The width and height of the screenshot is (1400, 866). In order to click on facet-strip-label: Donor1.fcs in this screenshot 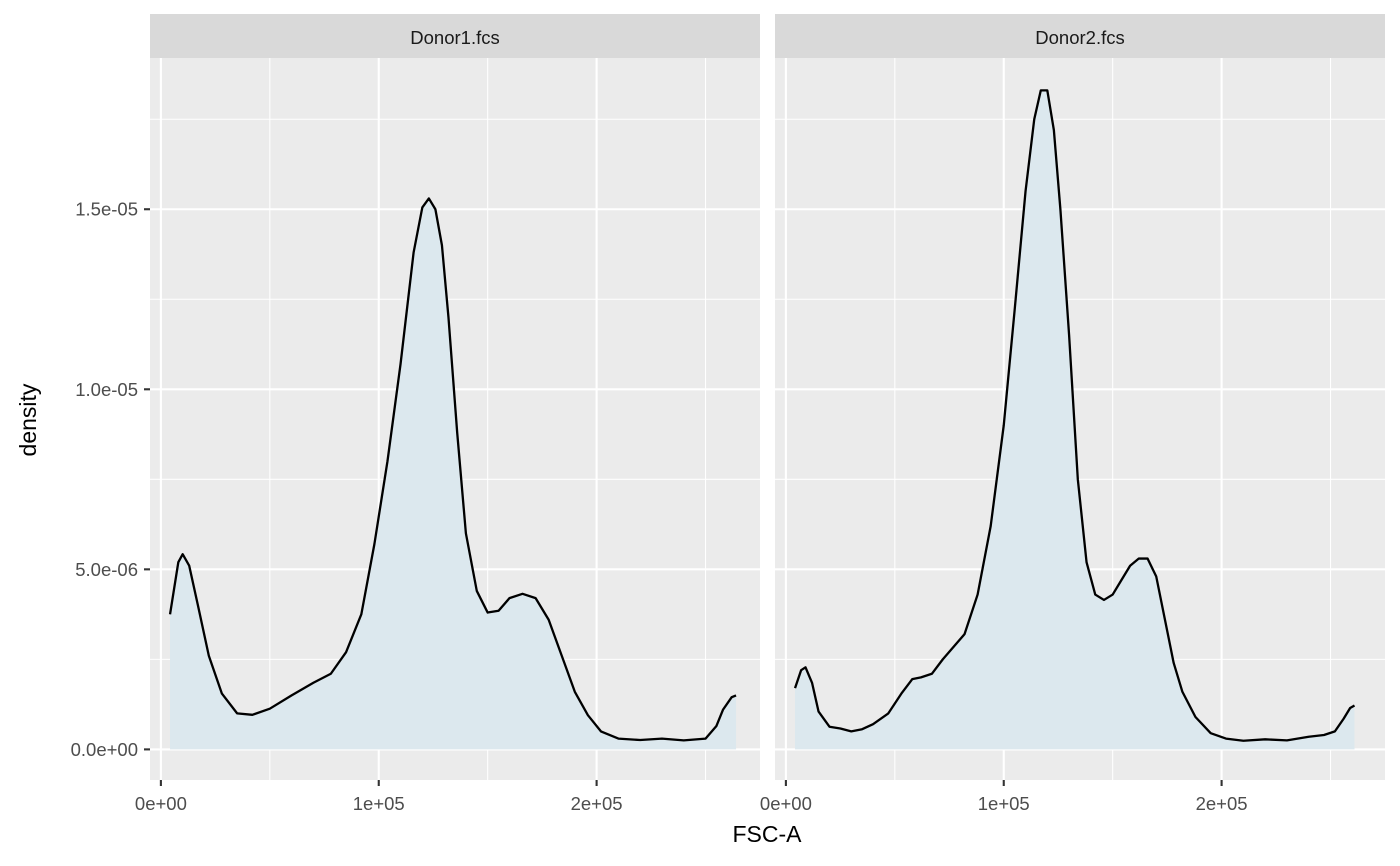, I will do `click(454, 37)`.